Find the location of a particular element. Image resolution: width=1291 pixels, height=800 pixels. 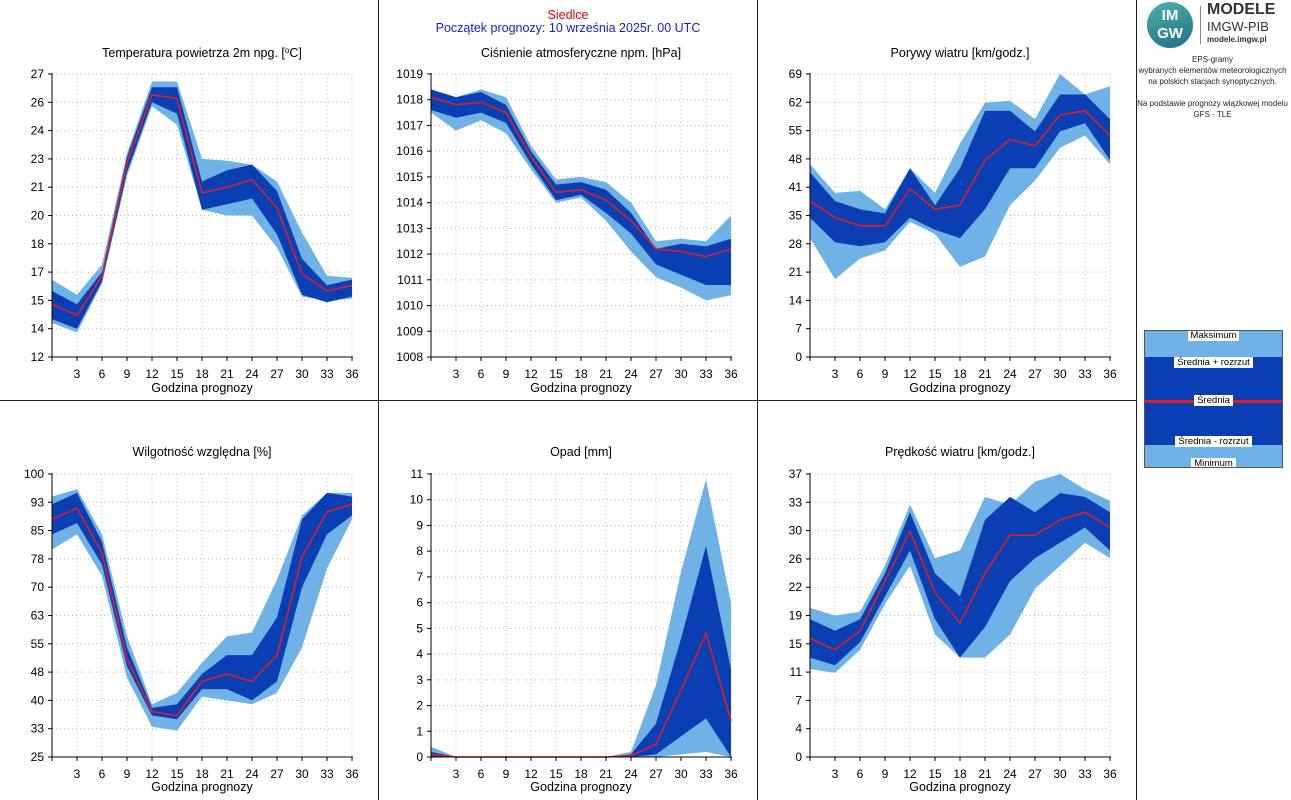

y-tick-label: 4 is located at coordinates (798, 729).